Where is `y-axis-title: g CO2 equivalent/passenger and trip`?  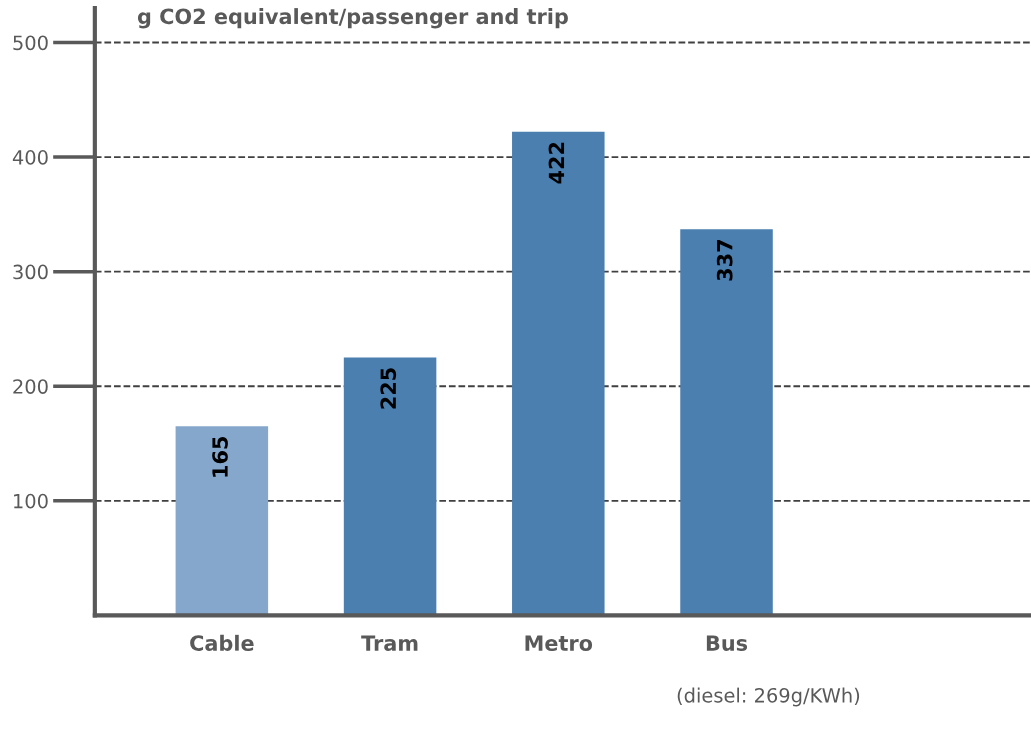 y-axis-title: g CO2 equivalent/passenger and trip is located at coordinates (352, 18).